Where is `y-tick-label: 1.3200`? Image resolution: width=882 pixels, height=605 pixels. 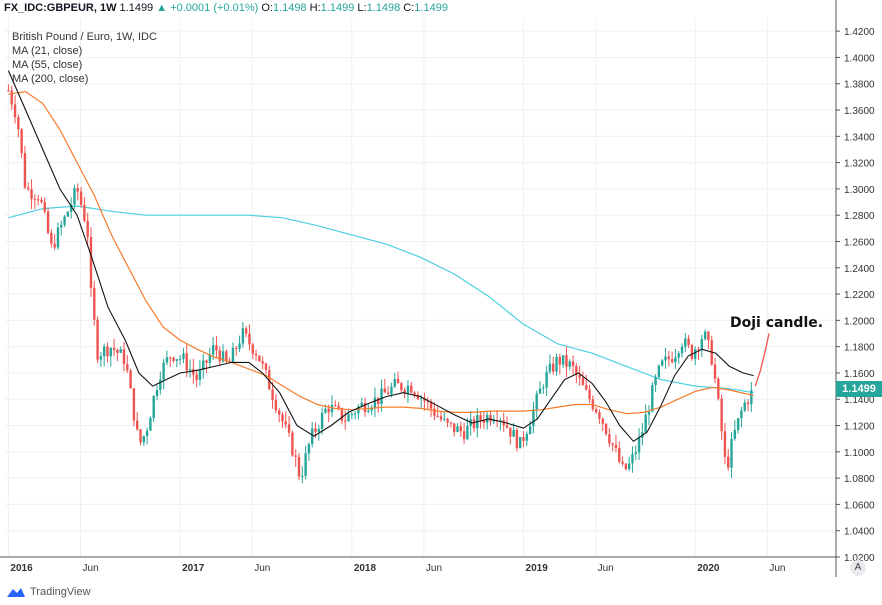 y-tick-label: 1.3200 is located at coordinates (859, 164).